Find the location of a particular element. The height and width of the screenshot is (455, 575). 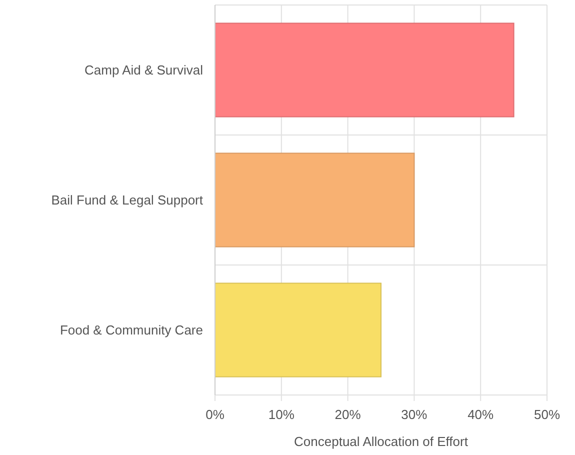

y-tick-label: Food & Community Care is located at coordinates (131, 330).